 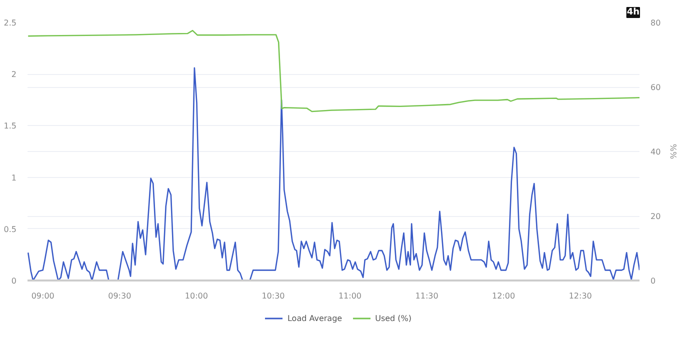 I want to click on y2-tick-label: 40, so click(x=655, y=152).